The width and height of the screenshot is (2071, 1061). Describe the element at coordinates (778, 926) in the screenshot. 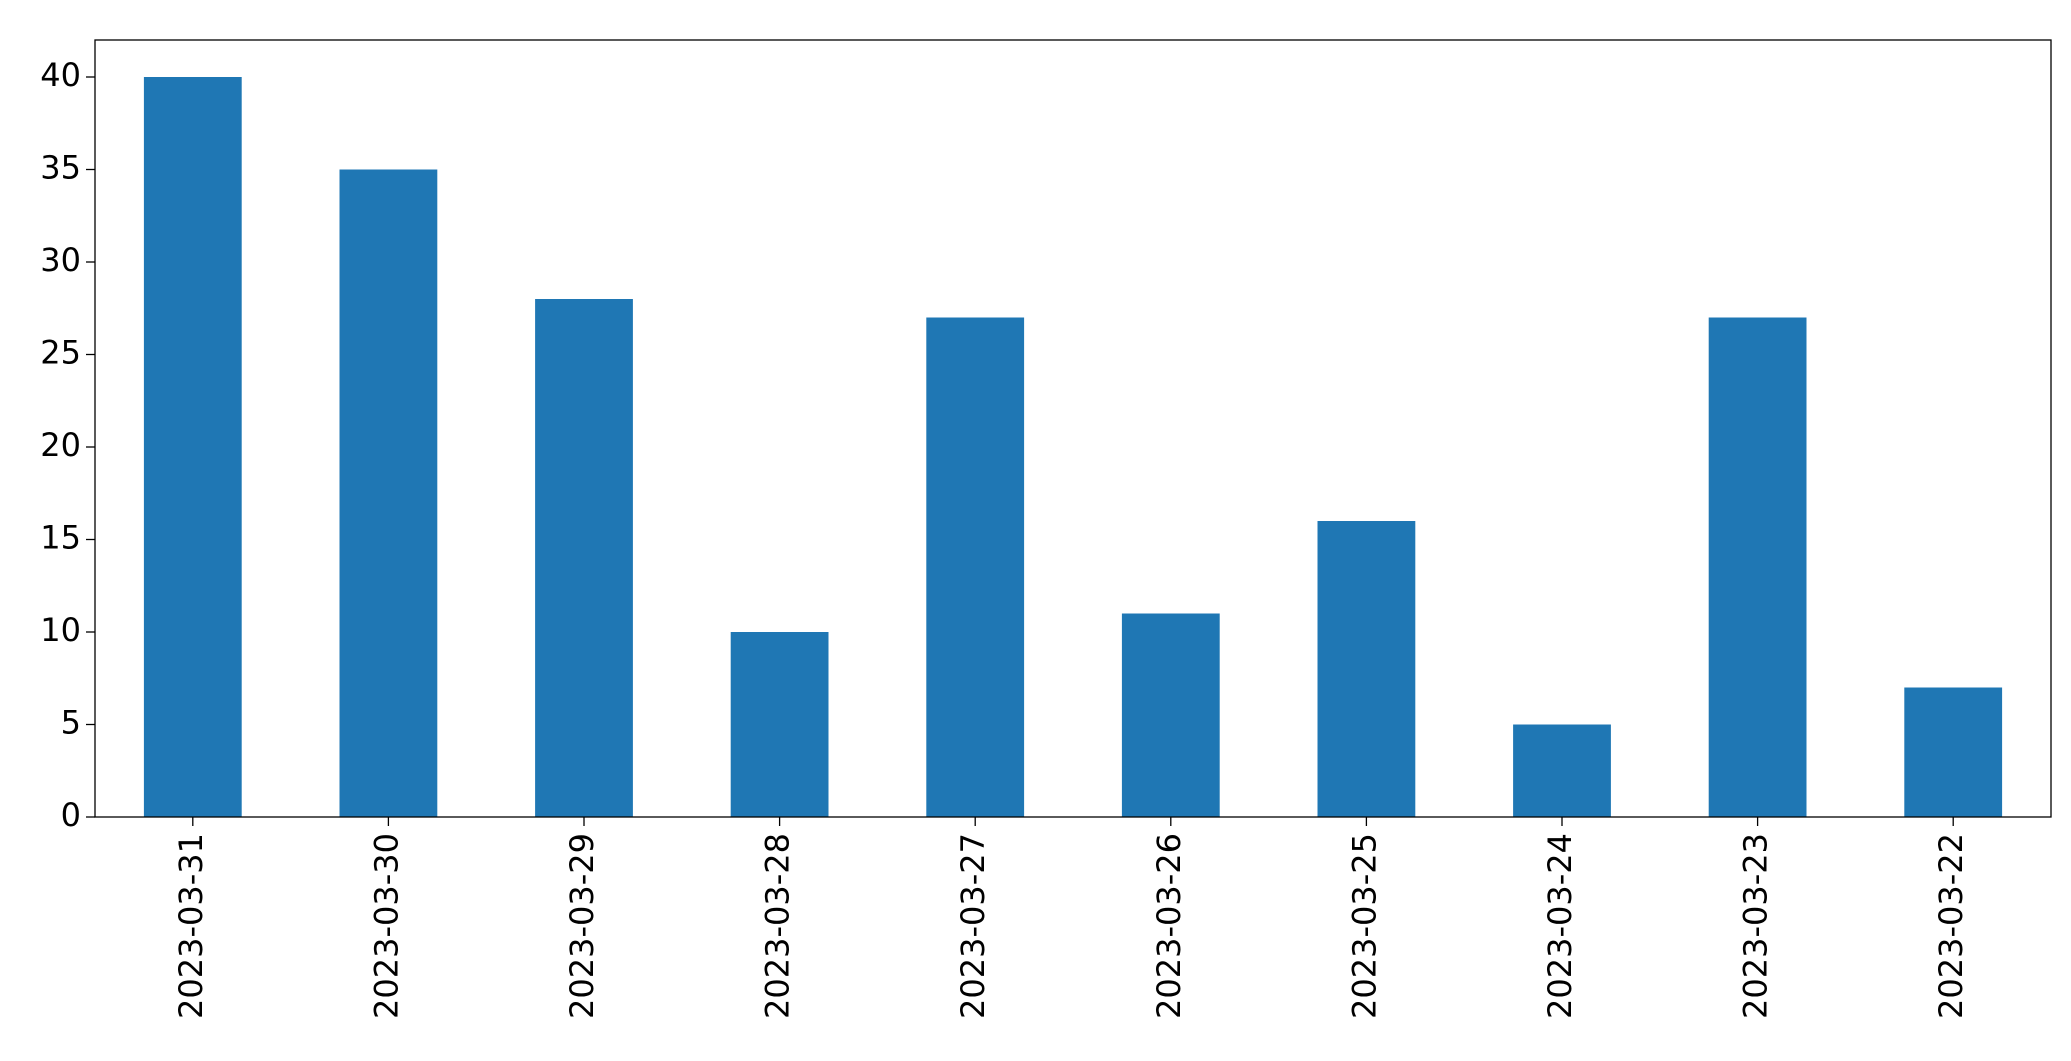

I see `x-tick-label: 2023-03-28` at that location.